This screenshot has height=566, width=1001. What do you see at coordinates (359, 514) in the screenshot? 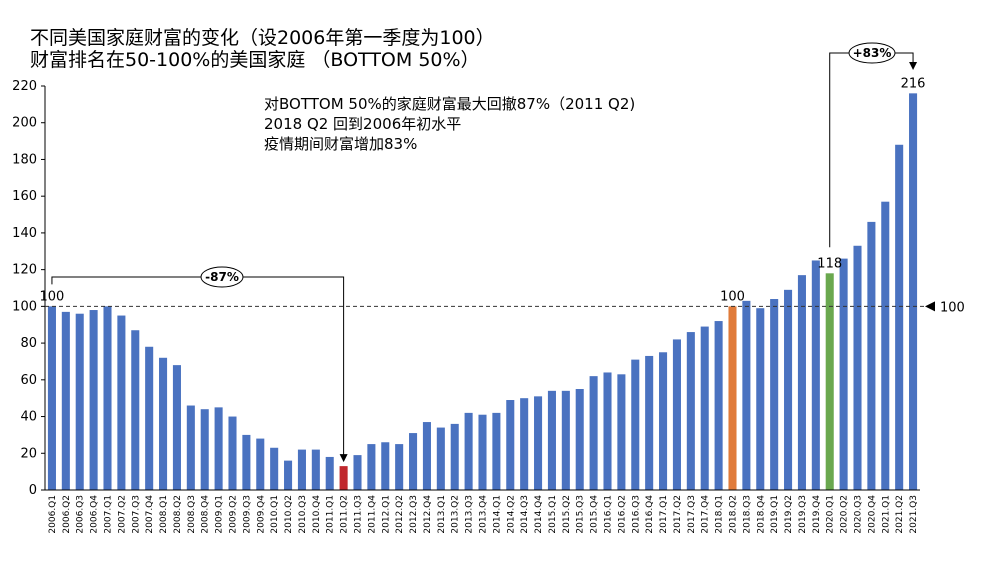
I see `x-tick-label: 2011.Q3` at bounding box center [359, 514].